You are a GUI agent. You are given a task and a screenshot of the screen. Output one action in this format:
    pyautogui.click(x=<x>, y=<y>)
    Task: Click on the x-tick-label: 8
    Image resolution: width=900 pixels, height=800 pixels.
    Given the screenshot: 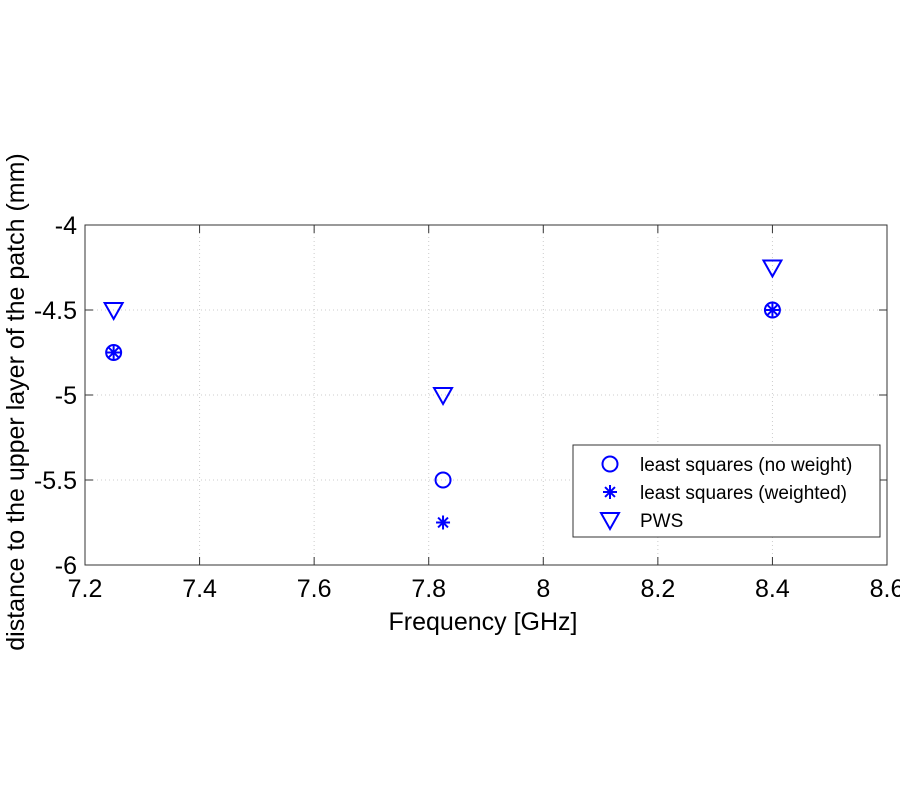 What is the action you would take?
    pyautogui.click(x=543, y=589)
    